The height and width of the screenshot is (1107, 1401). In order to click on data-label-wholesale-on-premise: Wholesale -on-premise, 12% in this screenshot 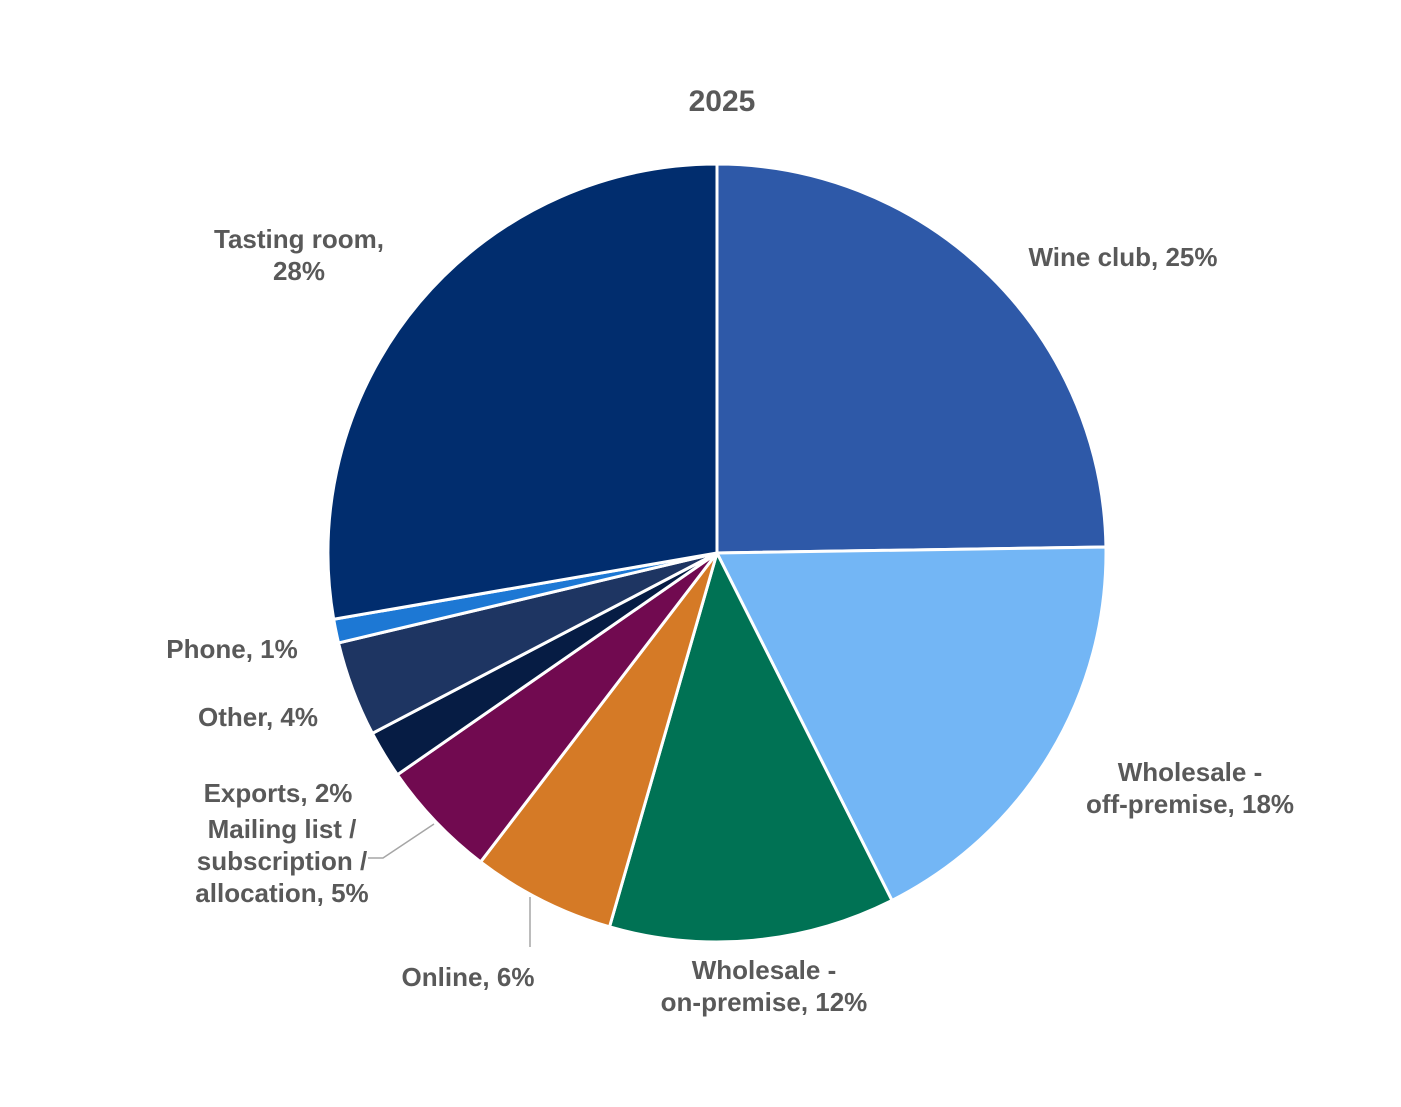, I will do `click(764, 986)`.